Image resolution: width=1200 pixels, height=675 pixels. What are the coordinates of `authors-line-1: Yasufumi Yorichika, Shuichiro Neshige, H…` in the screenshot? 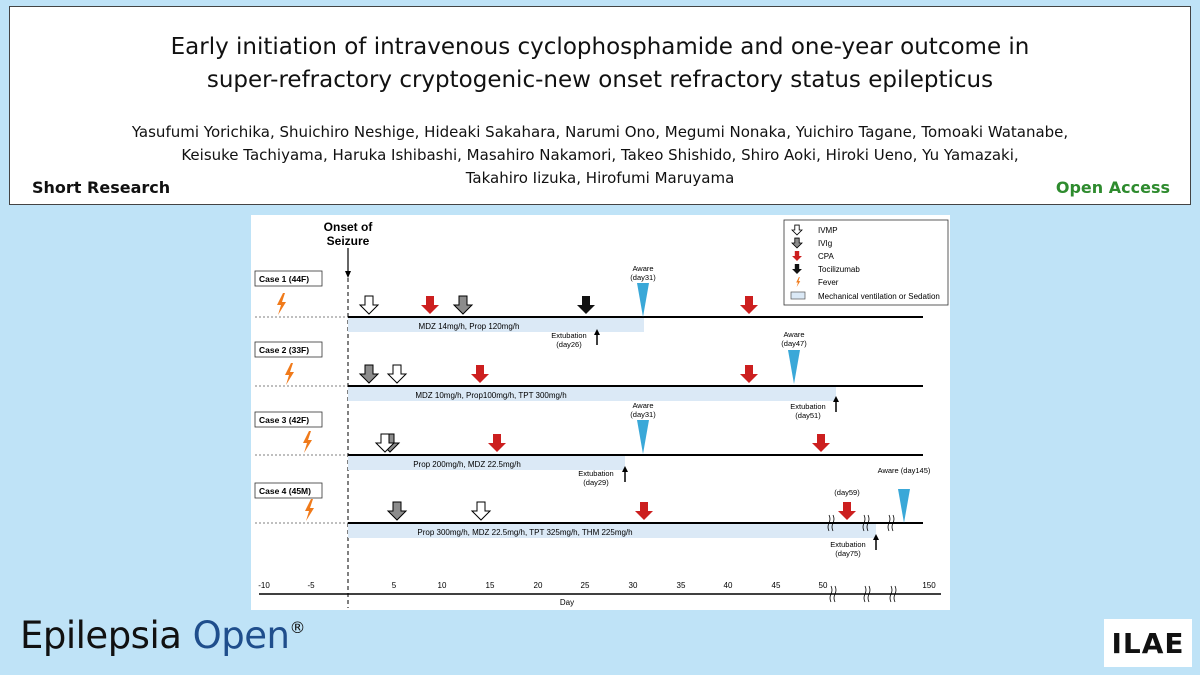 It's located at (600, 132).